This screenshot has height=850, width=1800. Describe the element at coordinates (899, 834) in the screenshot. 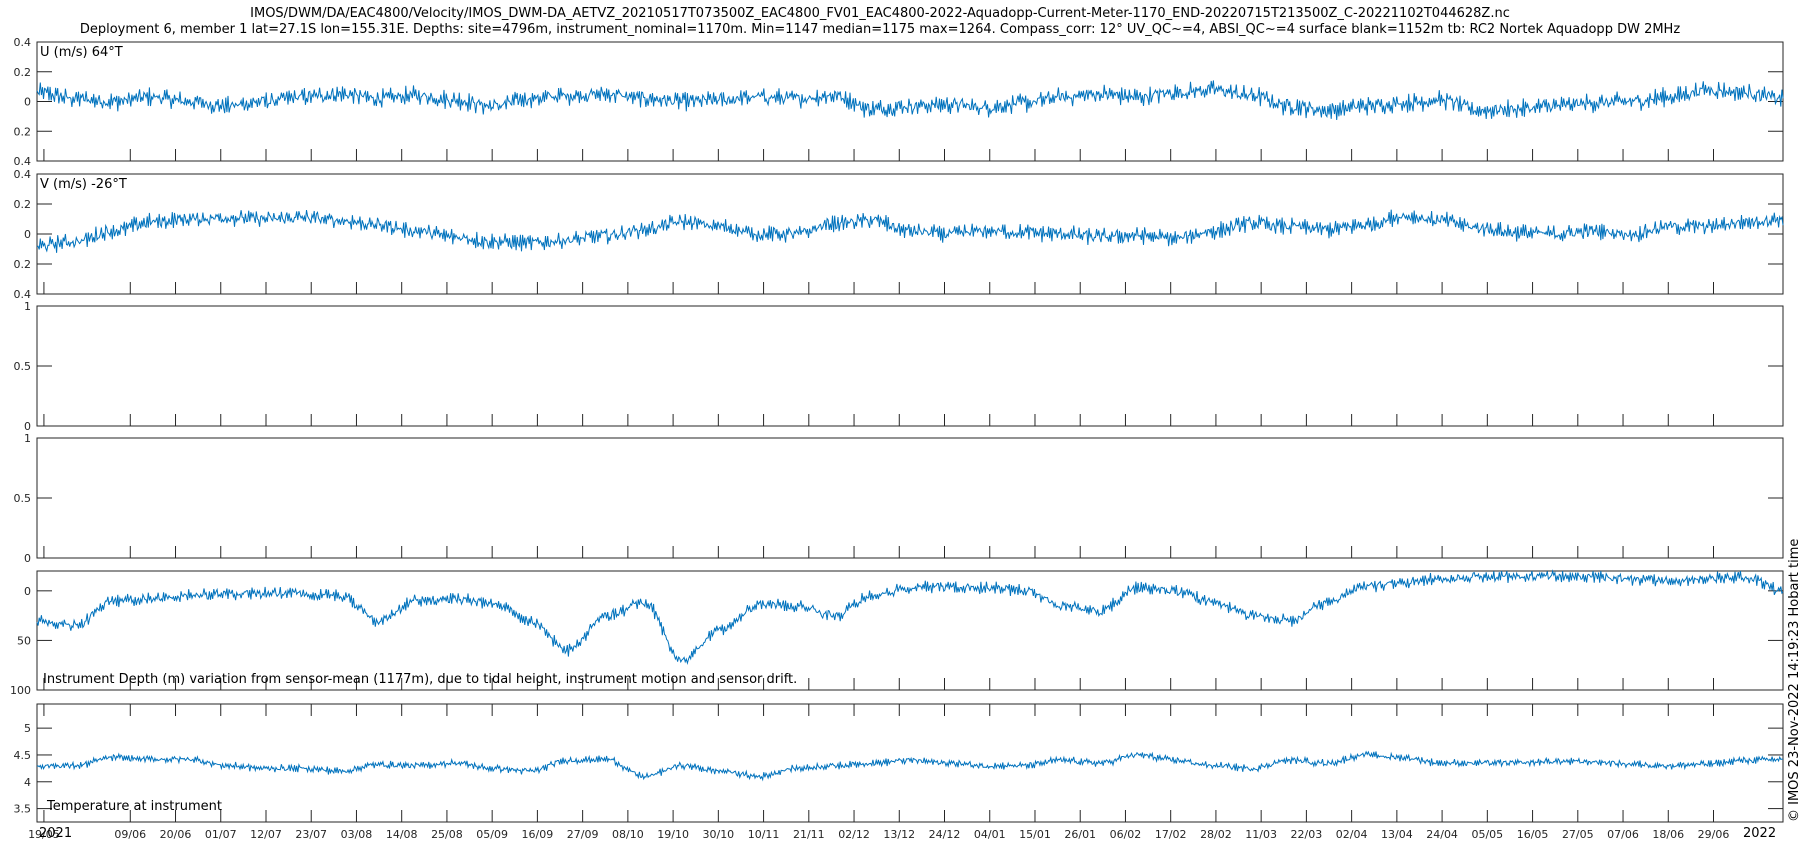

I see `x-tick-label: 13/12` at that location.